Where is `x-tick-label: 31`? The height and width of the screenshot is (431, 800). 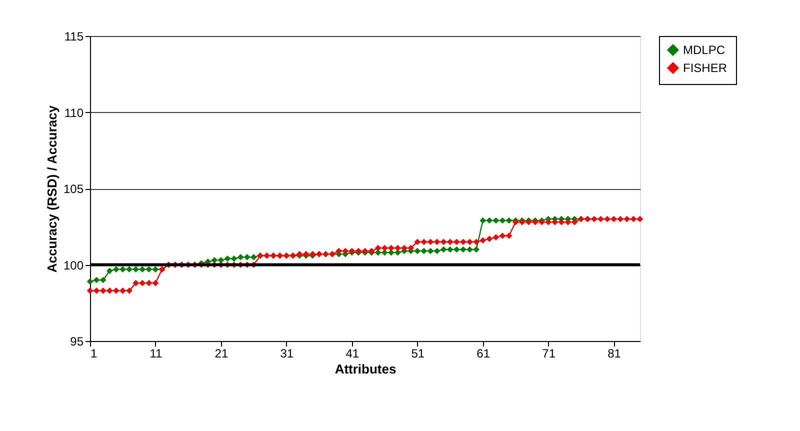 x-tick-label: 31 is located at coordinates (287, 353).